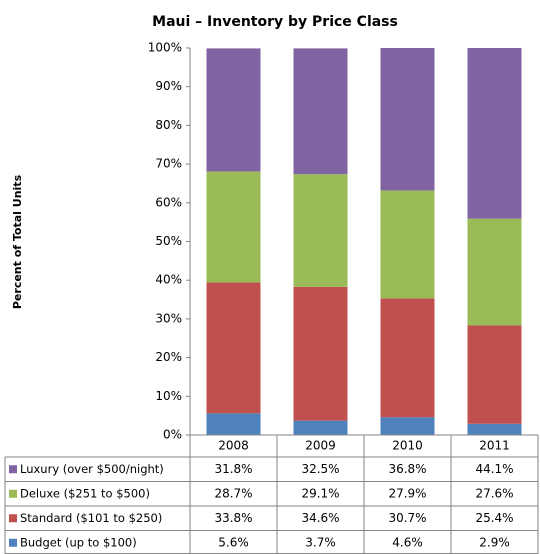  What do you see at coordinates (233, 493) in the screenshot?
I see `data-label: 28.7%` at bounding box center [233, 493].